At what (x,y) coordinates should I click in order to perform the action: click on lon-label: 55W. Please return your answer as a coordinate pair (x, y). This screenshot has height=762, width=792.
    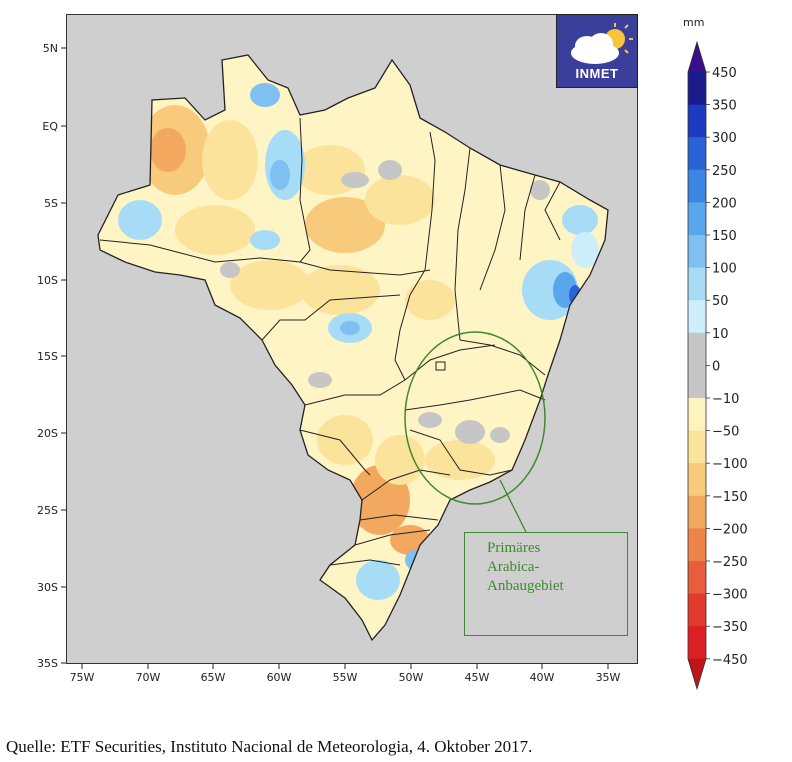
    Looking at the image, I should click on (345, 677).